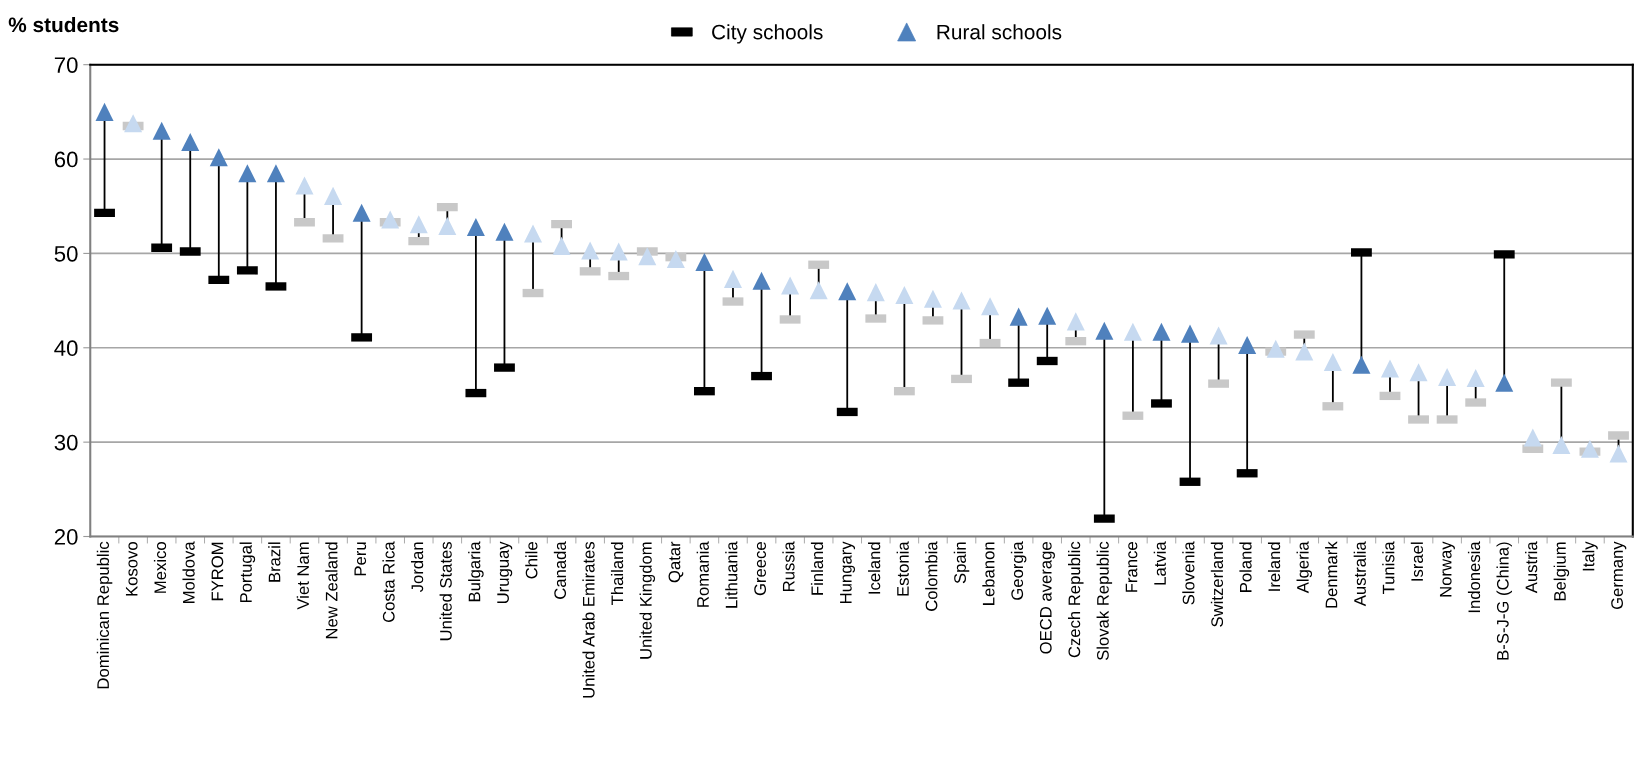 Image resolution: width=1641 pixels, height=761 pixels. What do you see at coordinates (388, 582) in the screenshot?
I see `x-tick-label: Costa Rica` at bounding box center [388, 582].